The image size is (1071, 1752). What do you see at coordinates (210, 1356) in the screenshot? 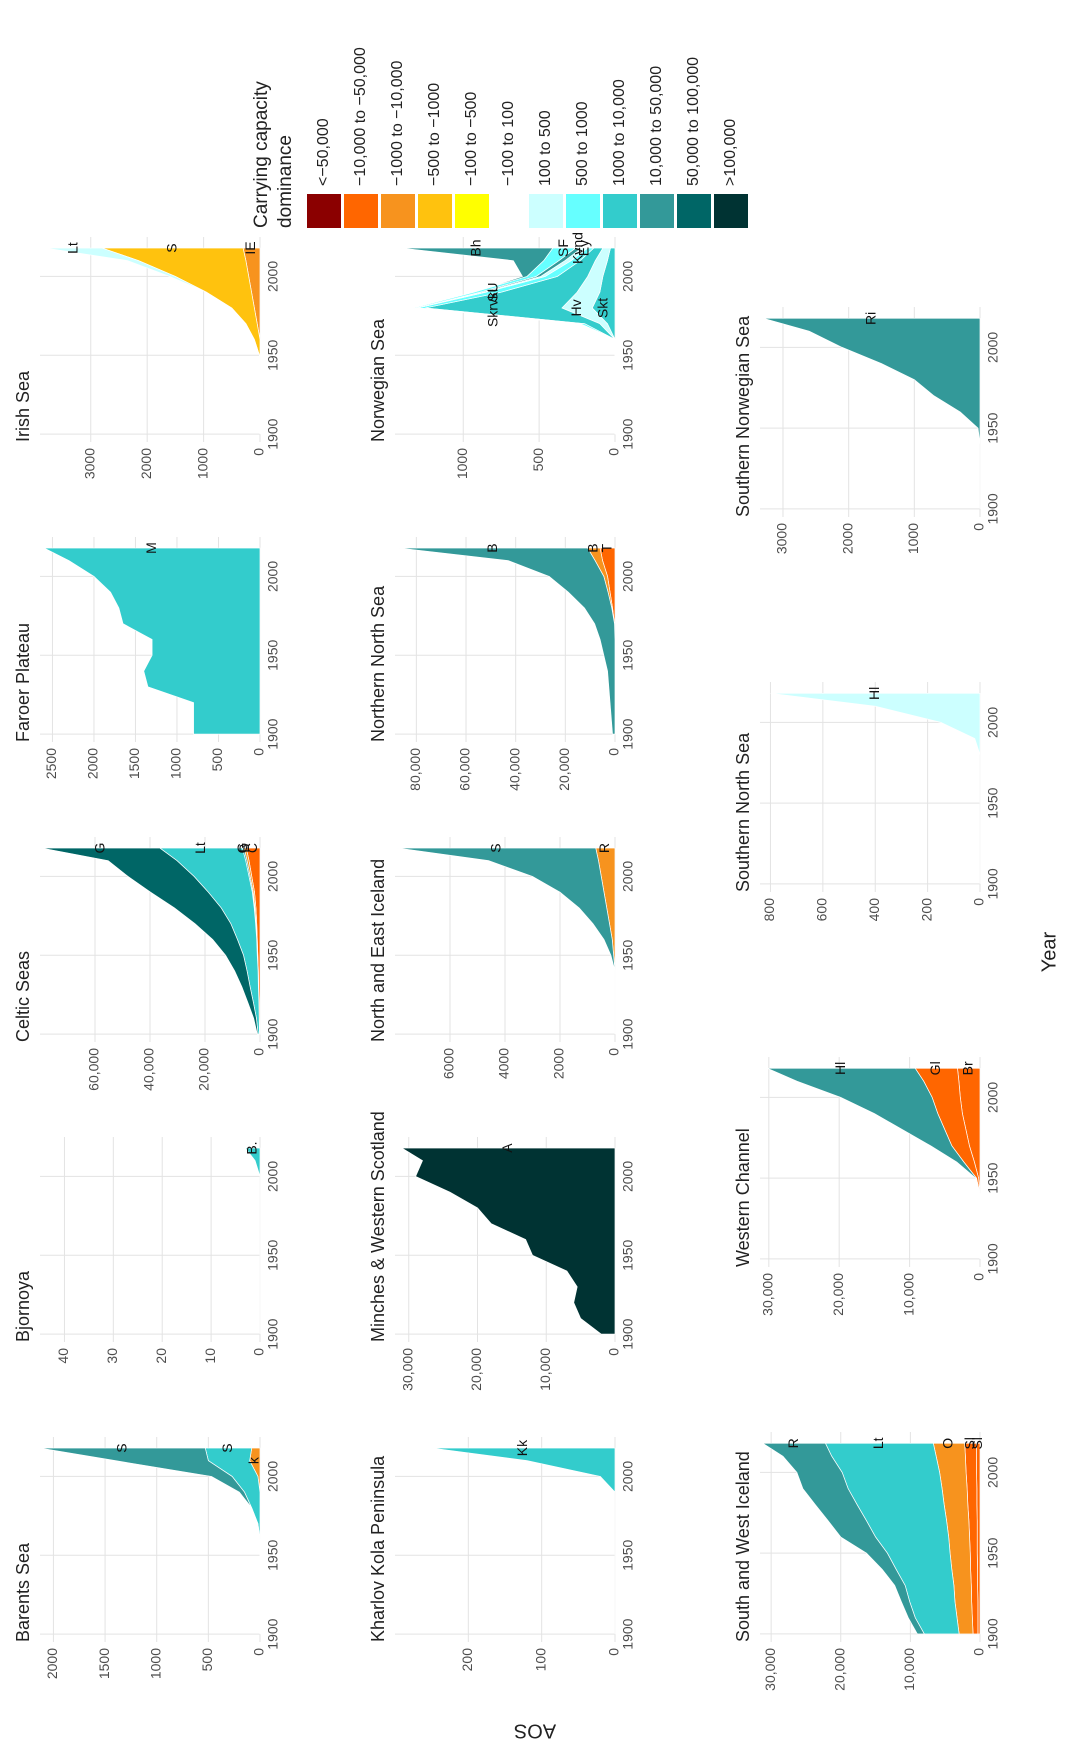
I see `y-tick-label: 10` at bounding box center [210, 1356].